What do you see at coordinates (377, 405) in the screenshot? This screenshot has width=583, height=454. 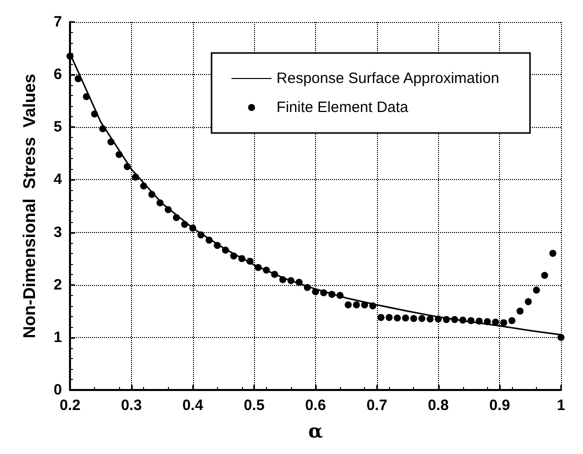 I see `x-tick-label: 0.7` at bounding box center [377, 405].